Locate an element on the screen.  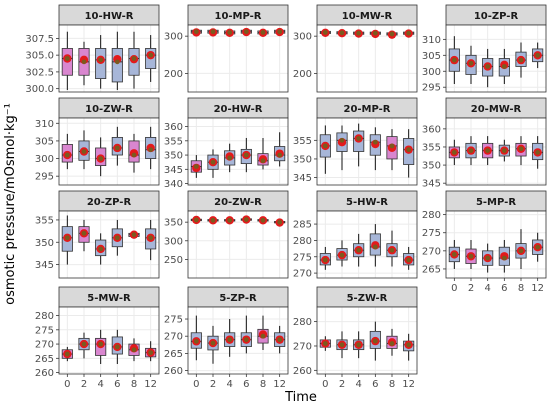
panel-title: 10-ZW-R is located at coordinates (109, 109).